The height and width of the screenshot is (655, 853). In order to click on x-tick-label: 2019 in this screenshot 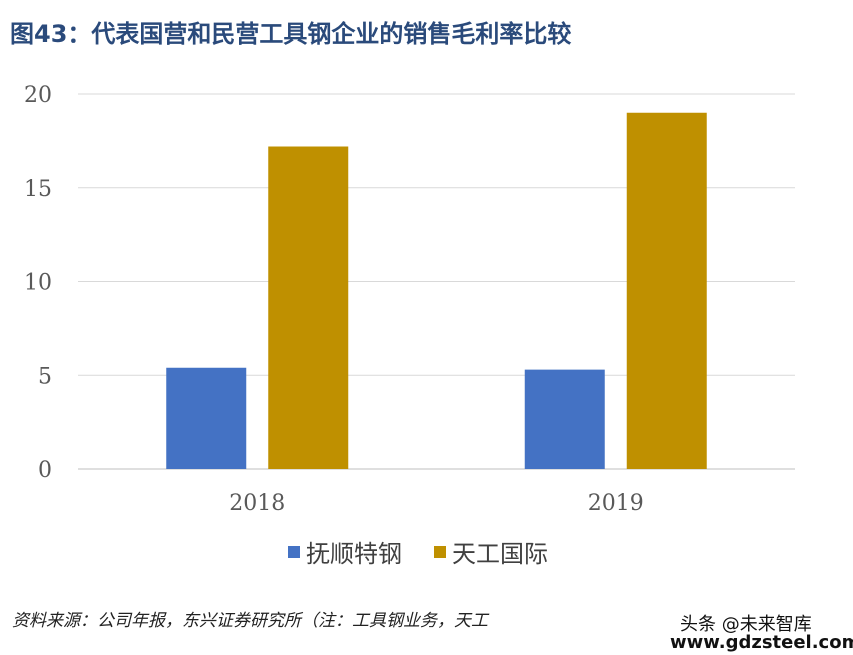, I will do `click(616, 503)`.